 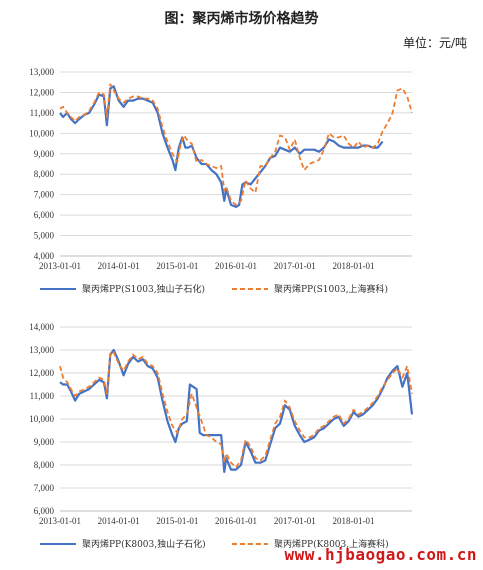 What do you see at coordinates (144, 544) in the screenshot?
I see `legend-label-1: 聚丙烯PP(K8003,独山子石化)` at bounding box center [144, 544].